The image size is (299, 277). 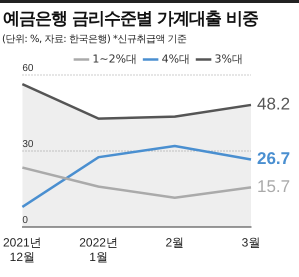 I want to click on data-label: 15.7, so click(x=273, y=186).